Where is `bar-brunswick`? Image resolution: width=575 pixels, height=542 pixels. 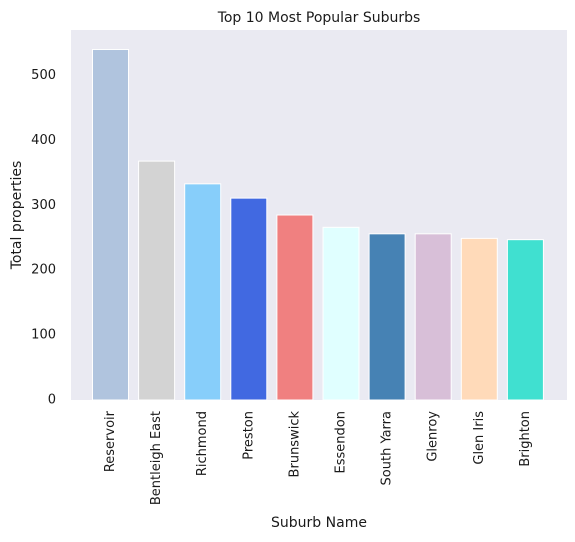 bar-brunswick is located at coordinates (295, 307).